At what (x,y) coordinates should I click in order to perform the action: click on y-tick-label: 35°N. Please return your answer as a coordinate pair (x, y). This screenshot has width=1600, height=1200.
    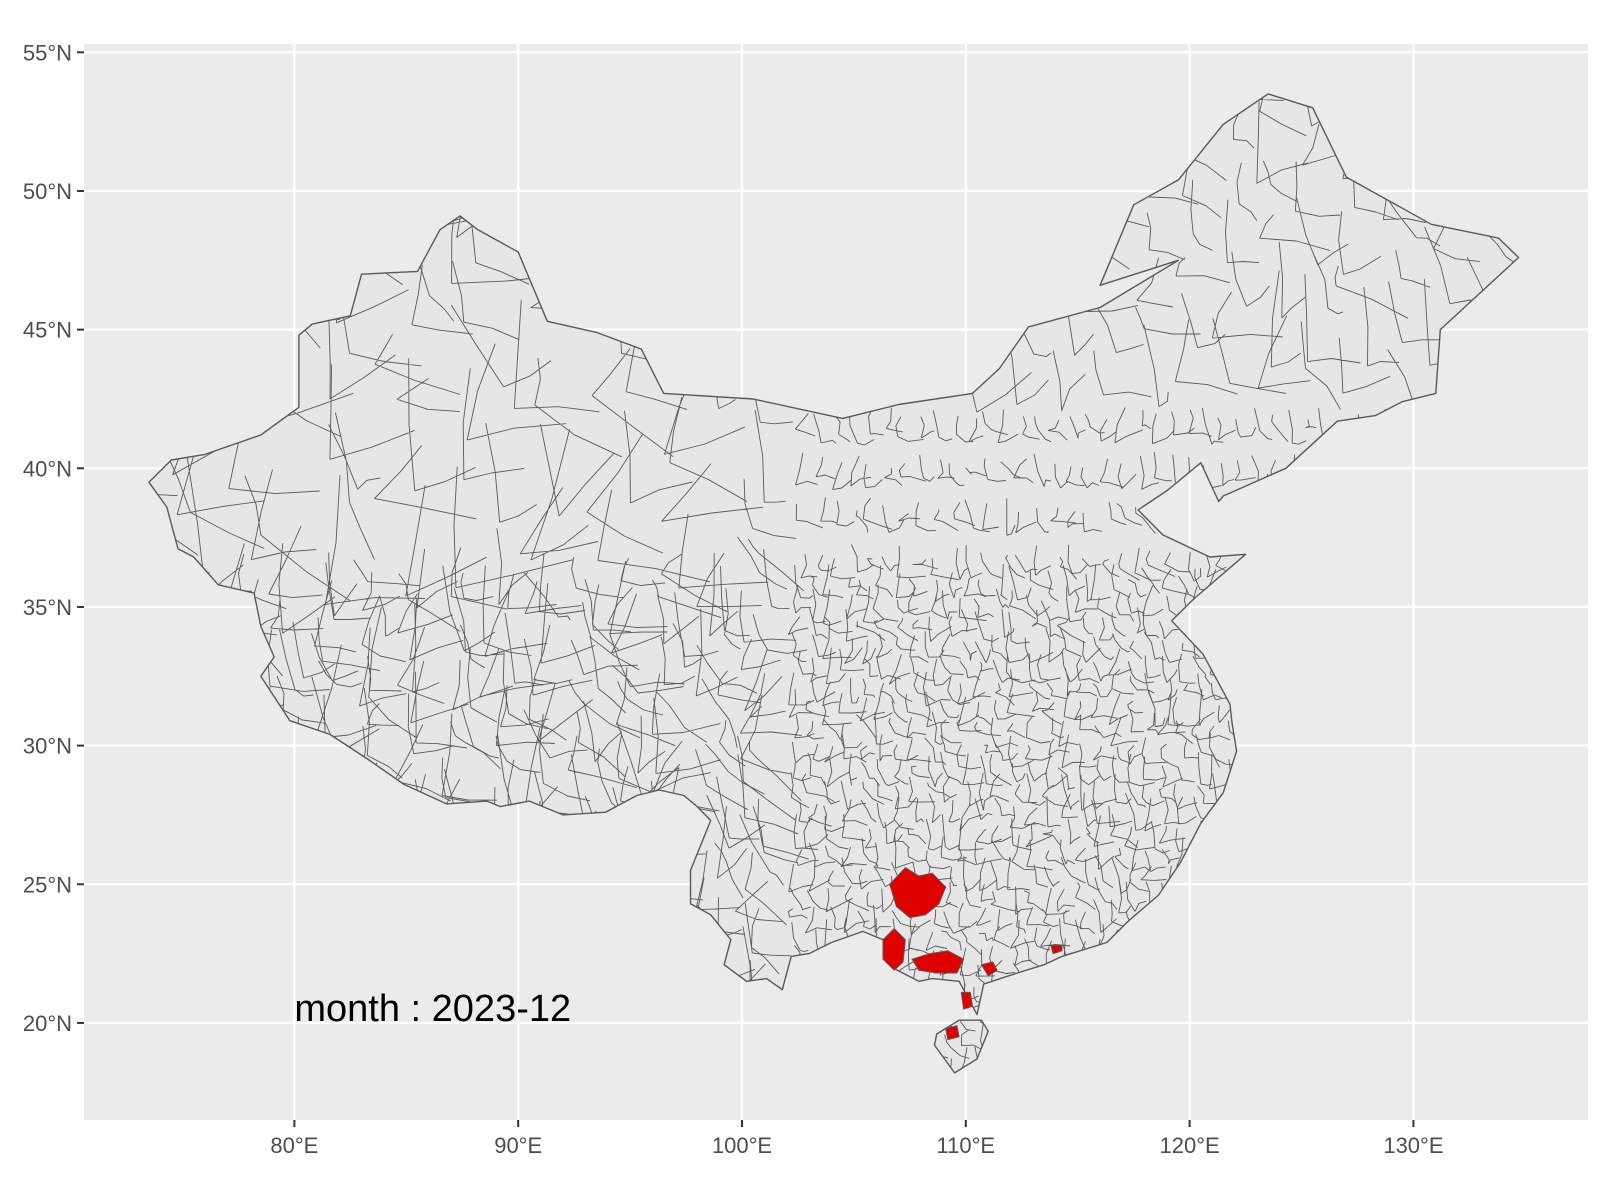
    Looking at the image, I should click on (47, 607).